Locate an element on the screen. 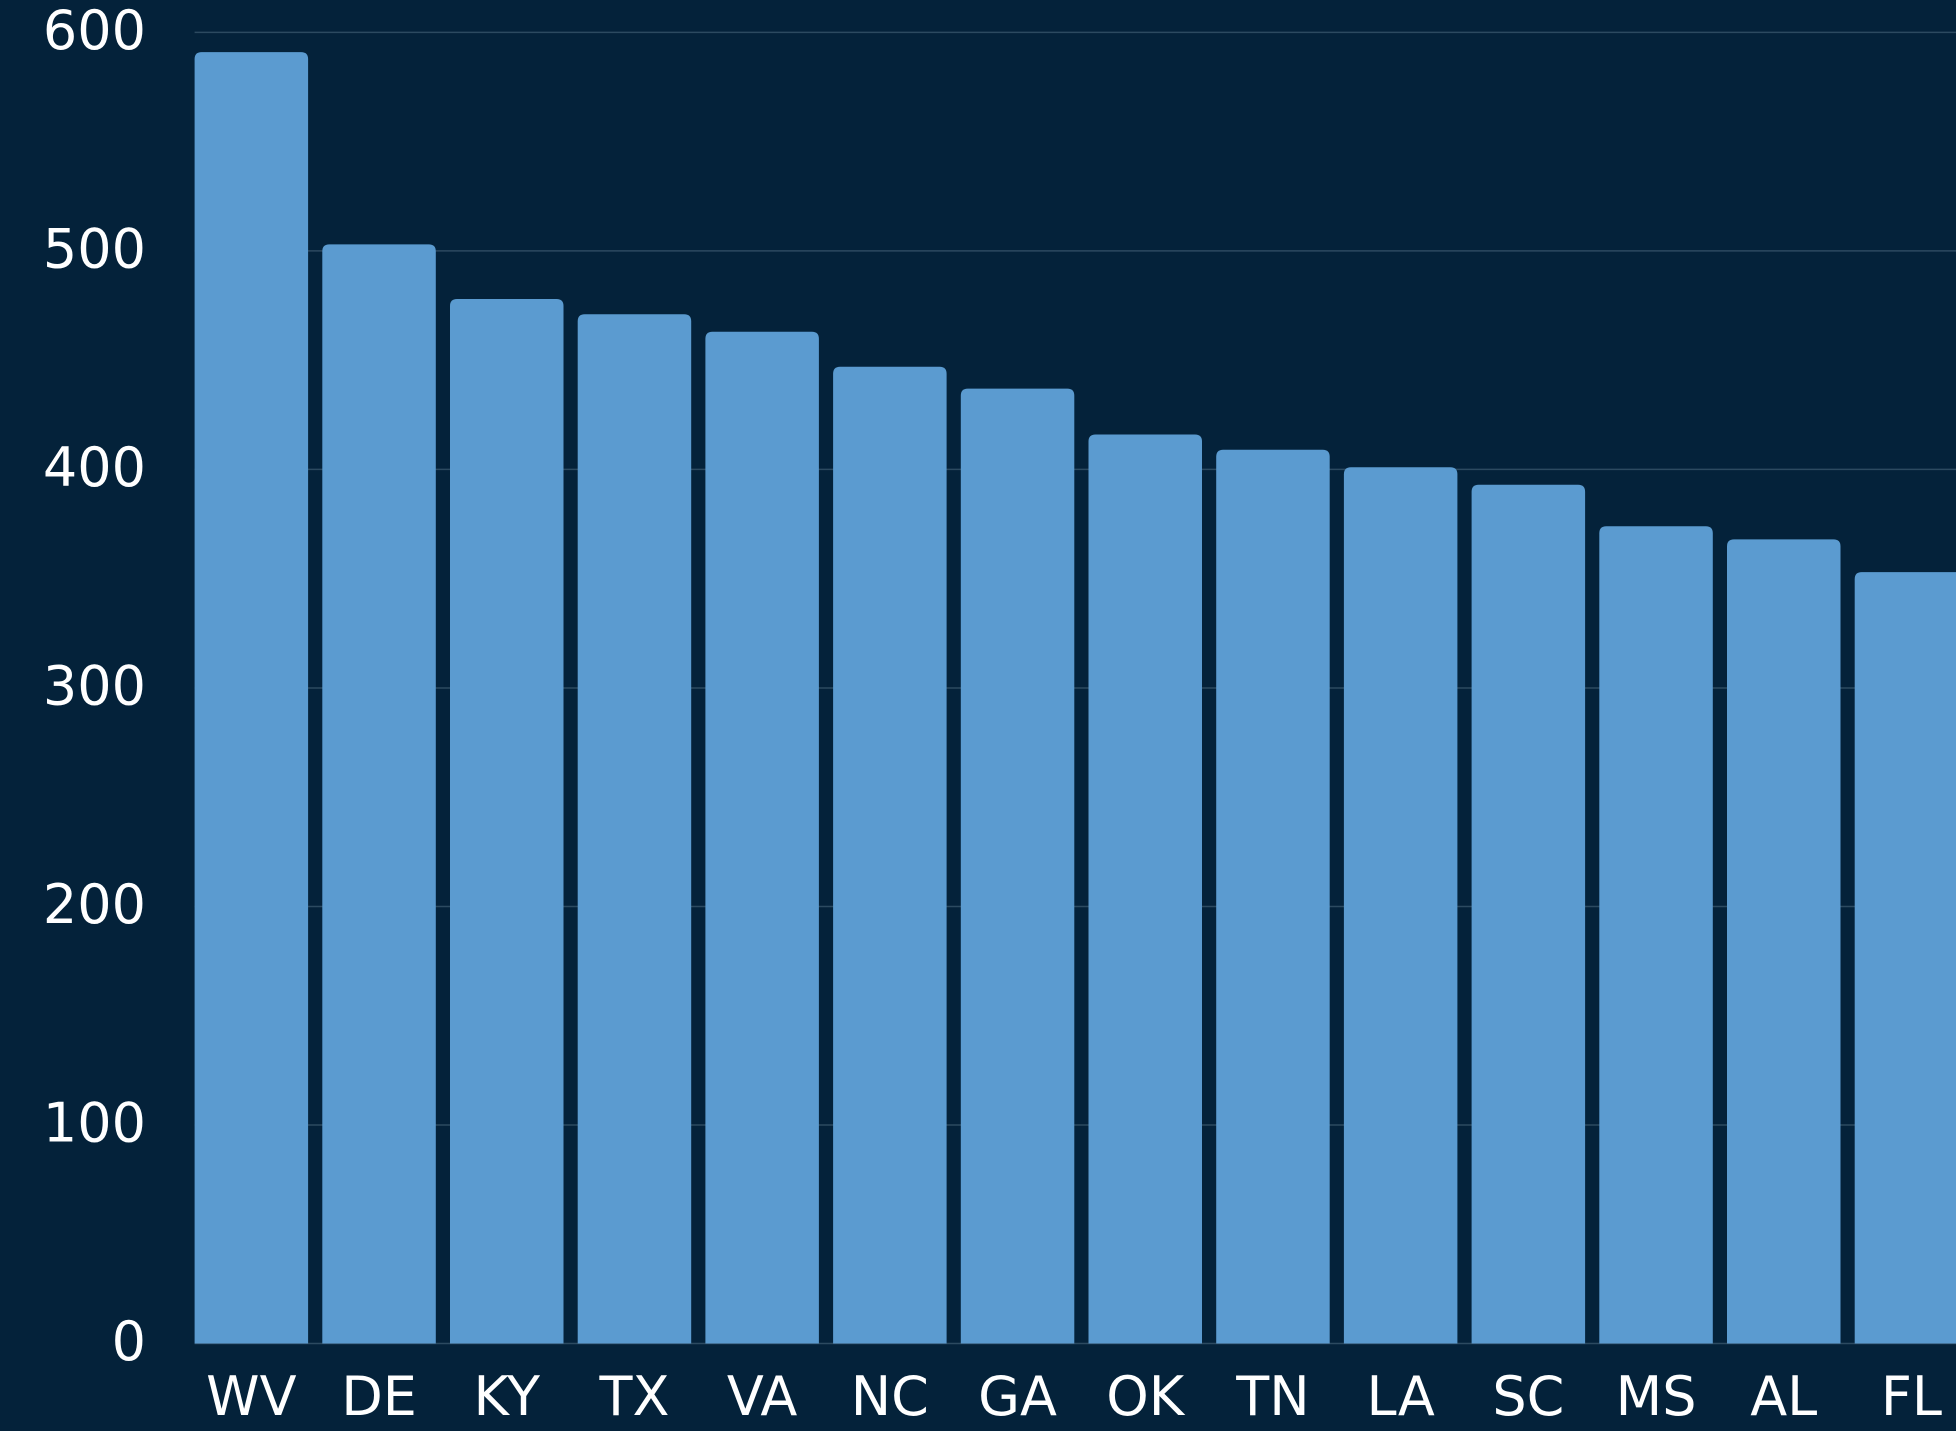 This screenshot has width=1956, height=1431. x-tick-label: SC is located at coordinates (1528, 1396).